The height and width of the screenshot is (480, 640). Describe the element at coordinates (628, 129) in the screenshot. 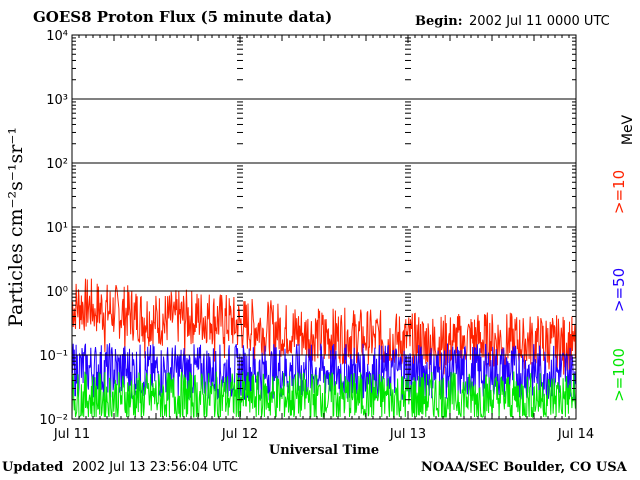

I see `legend-unit: MeV` at that location.